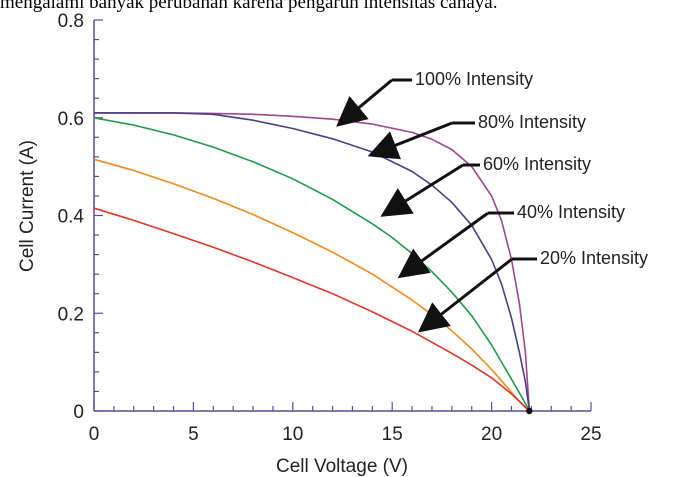  What do you see at coordinates (27, 206) in the screenshot?
I see `y-axis-title: Cell Current (A)` at bounding box center [27, 206].